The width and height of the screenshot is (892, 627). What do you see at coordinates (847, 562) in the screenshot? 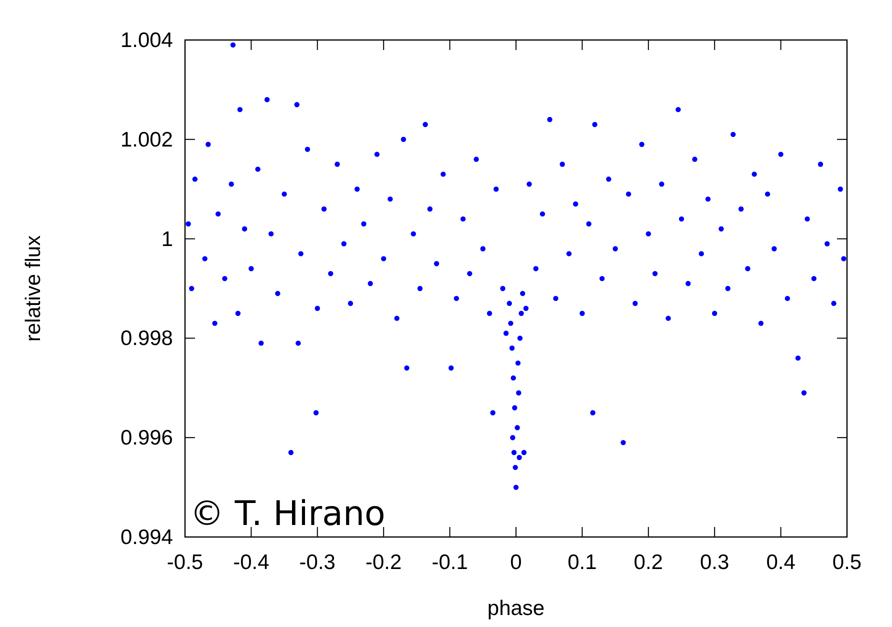
I see `x-tick-label: 0.5` at bounding box center [847, 562].